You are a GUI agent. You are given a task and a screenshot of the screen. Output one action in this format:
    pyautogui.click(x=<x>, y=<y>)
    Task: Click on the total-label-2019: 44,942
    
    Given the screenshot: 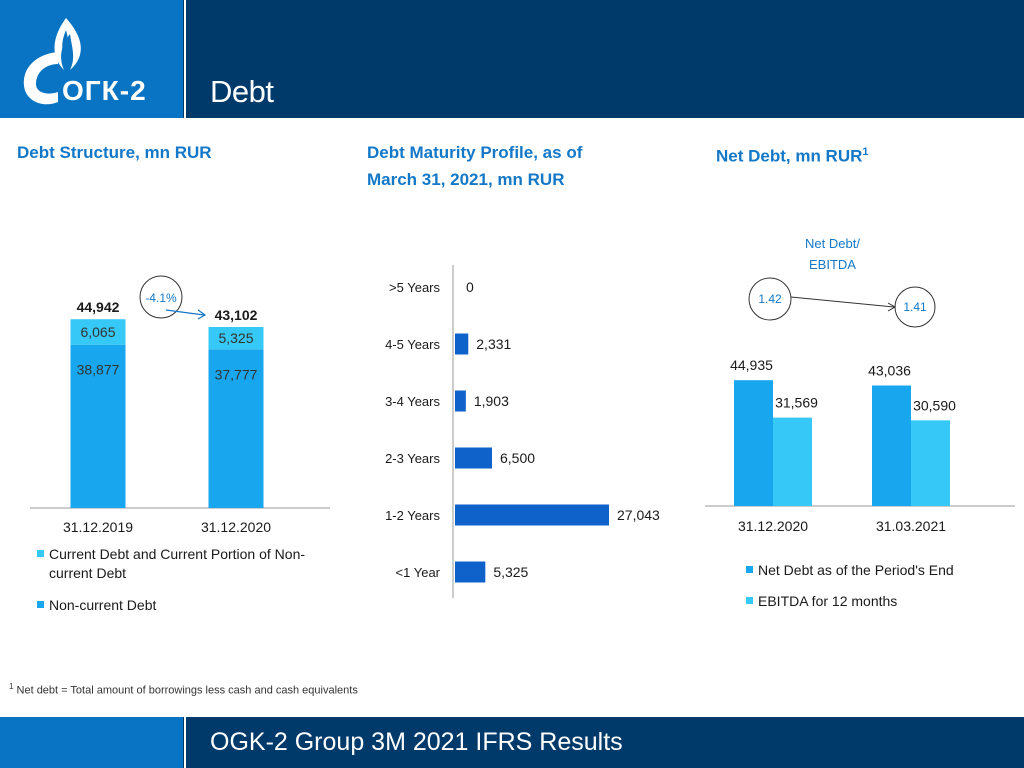 What is the action you would take?
    pyautogui.click(x=98, y=307)
    